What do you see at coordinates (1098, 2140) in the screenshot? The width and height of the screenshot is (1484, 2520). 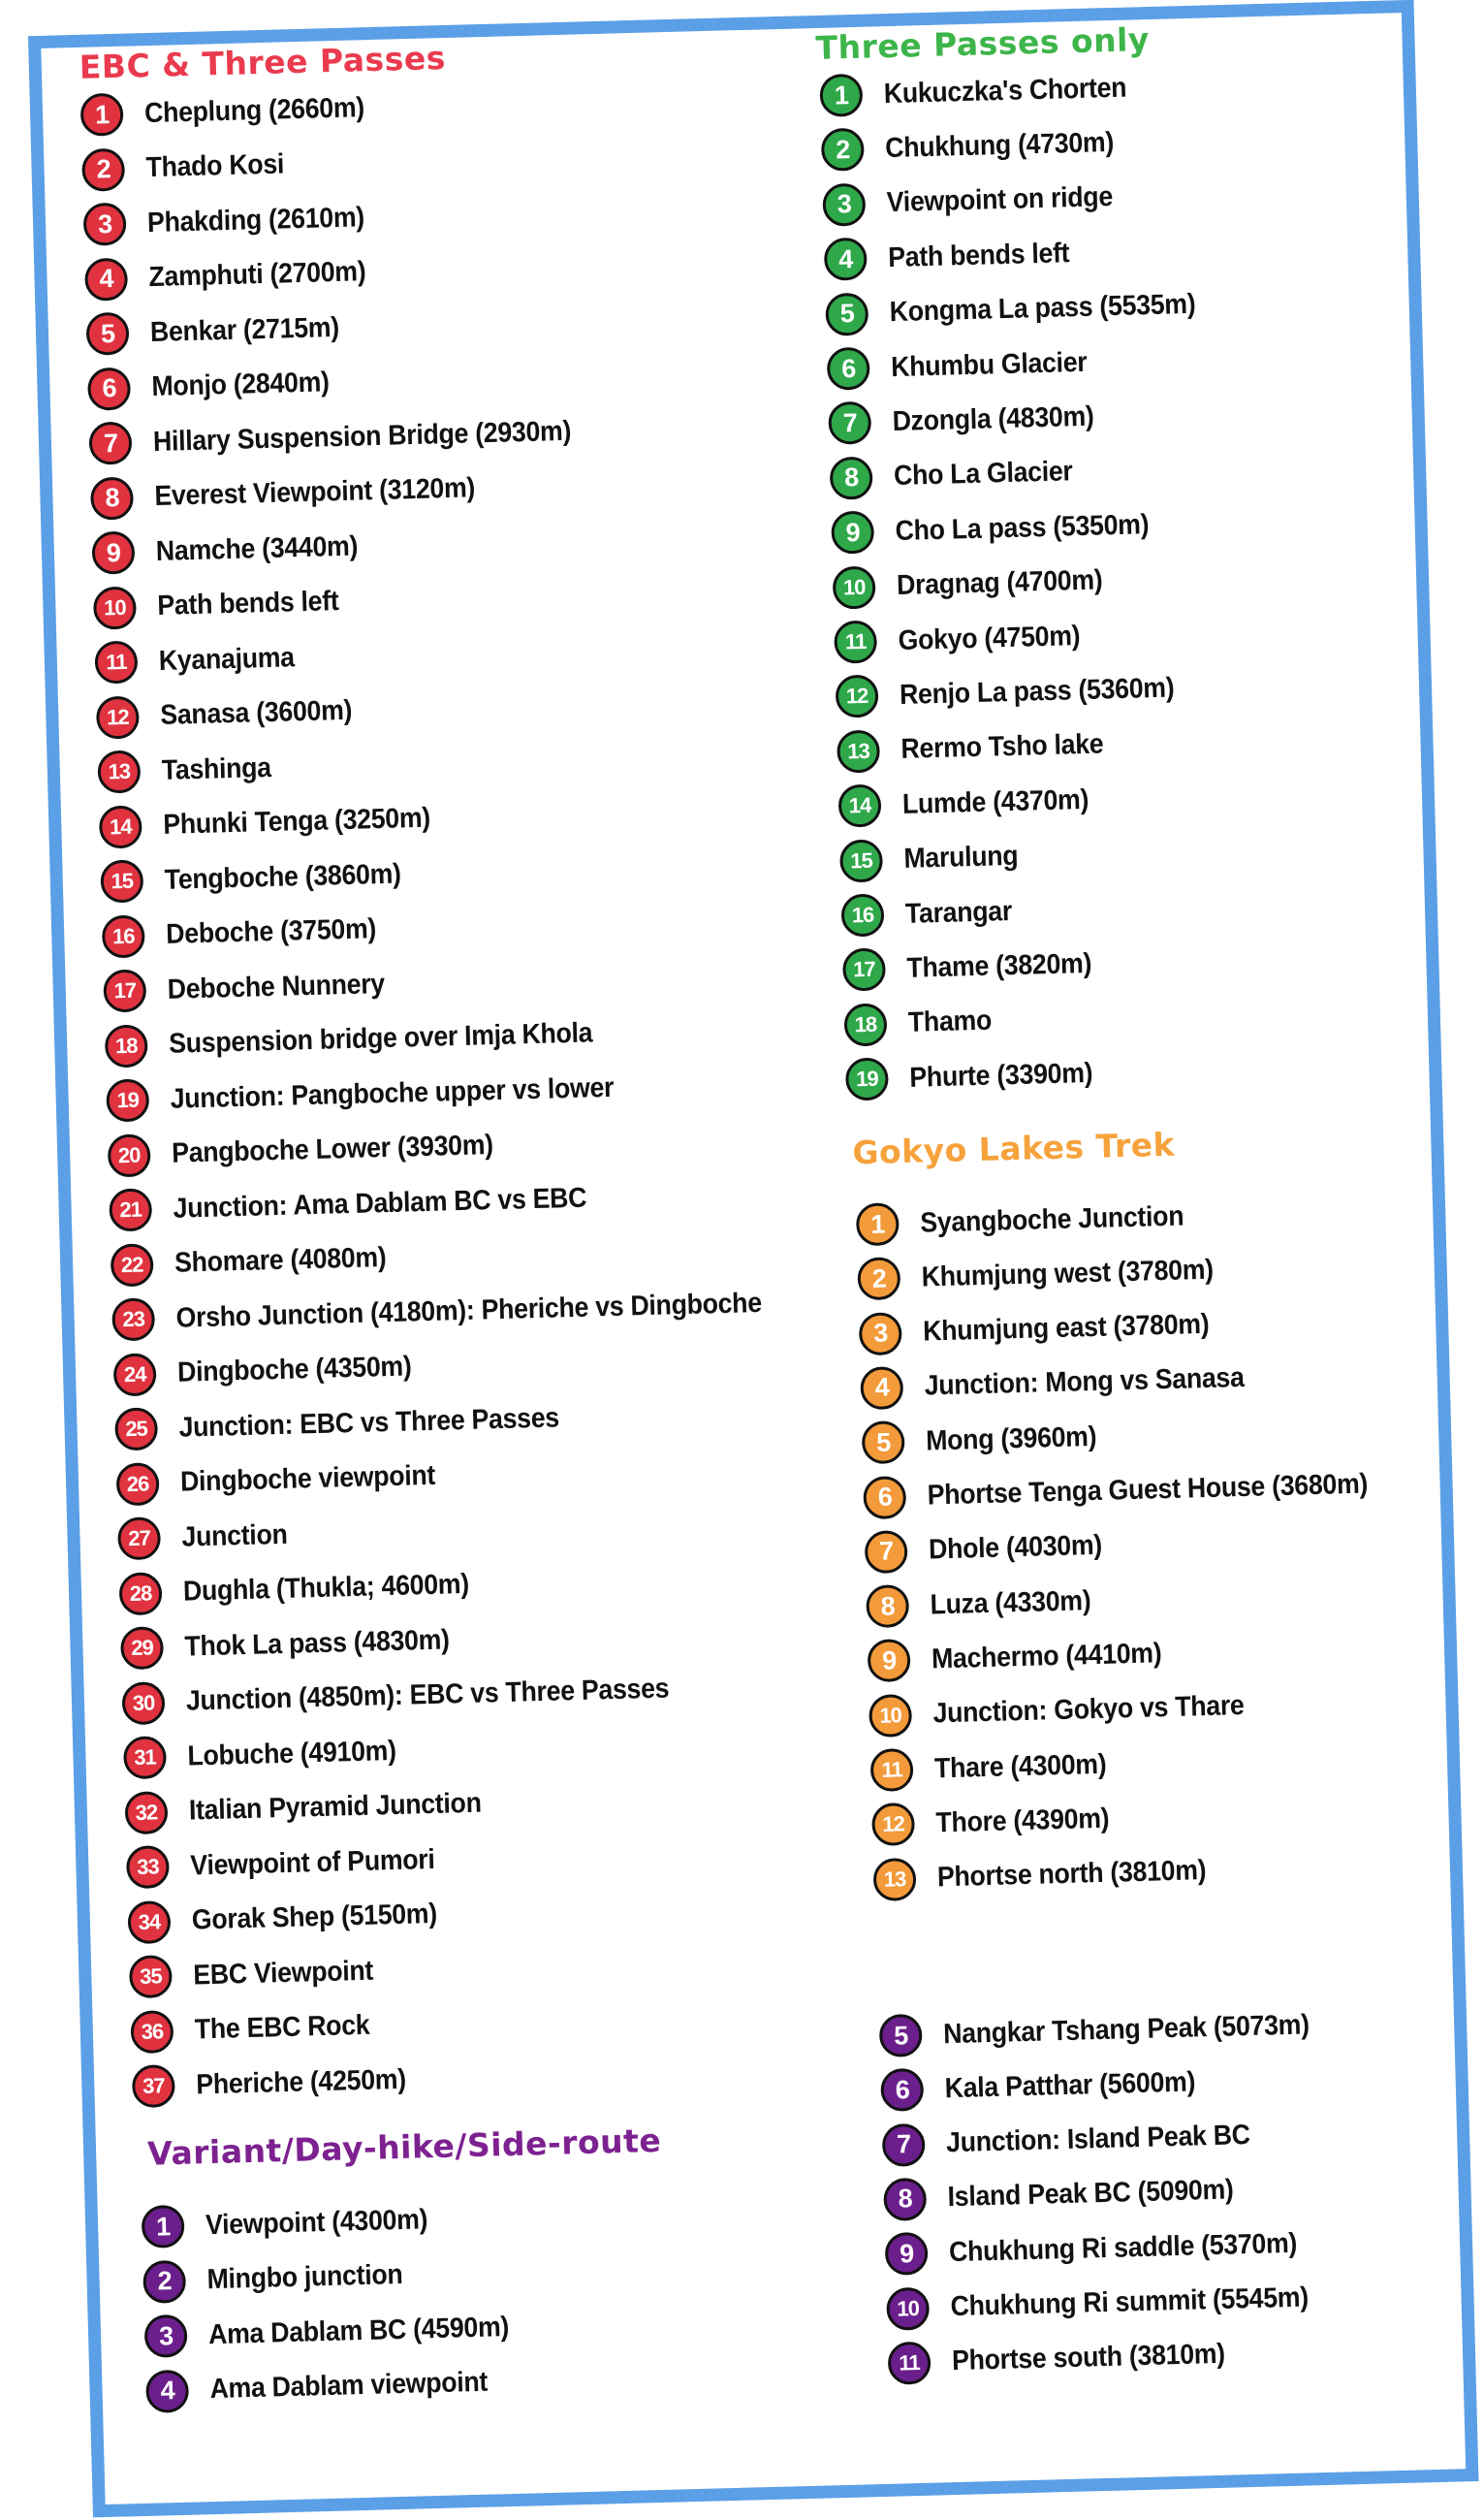 I see `place-label: Junction: Island Peak BC` at bounding box center [1098, 2140].